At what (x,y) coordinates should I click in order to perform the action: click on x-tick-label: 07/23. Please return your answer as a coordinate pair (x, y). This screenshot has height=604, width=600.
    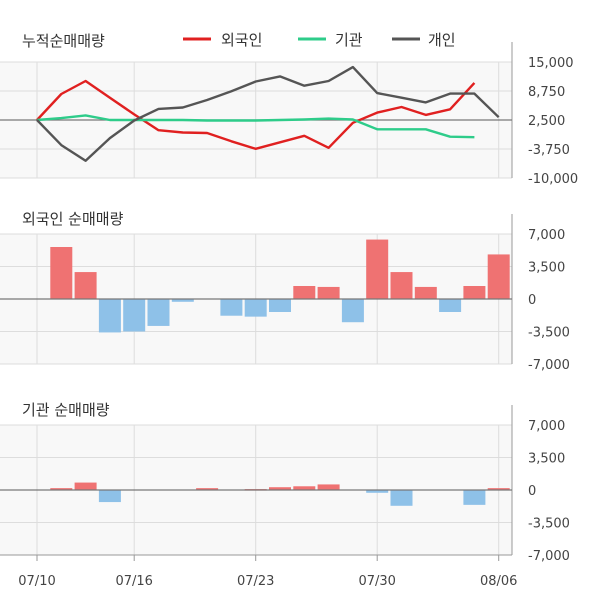
    Looking at the image, I should click on (255, 581).